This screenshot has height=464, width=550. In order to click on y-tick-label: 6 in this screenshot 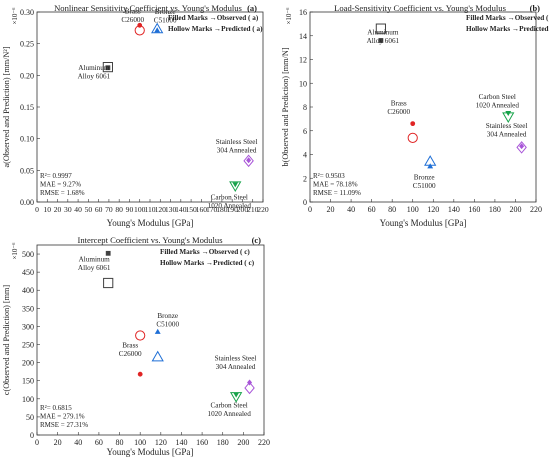, I will do `click(305, 131)`.